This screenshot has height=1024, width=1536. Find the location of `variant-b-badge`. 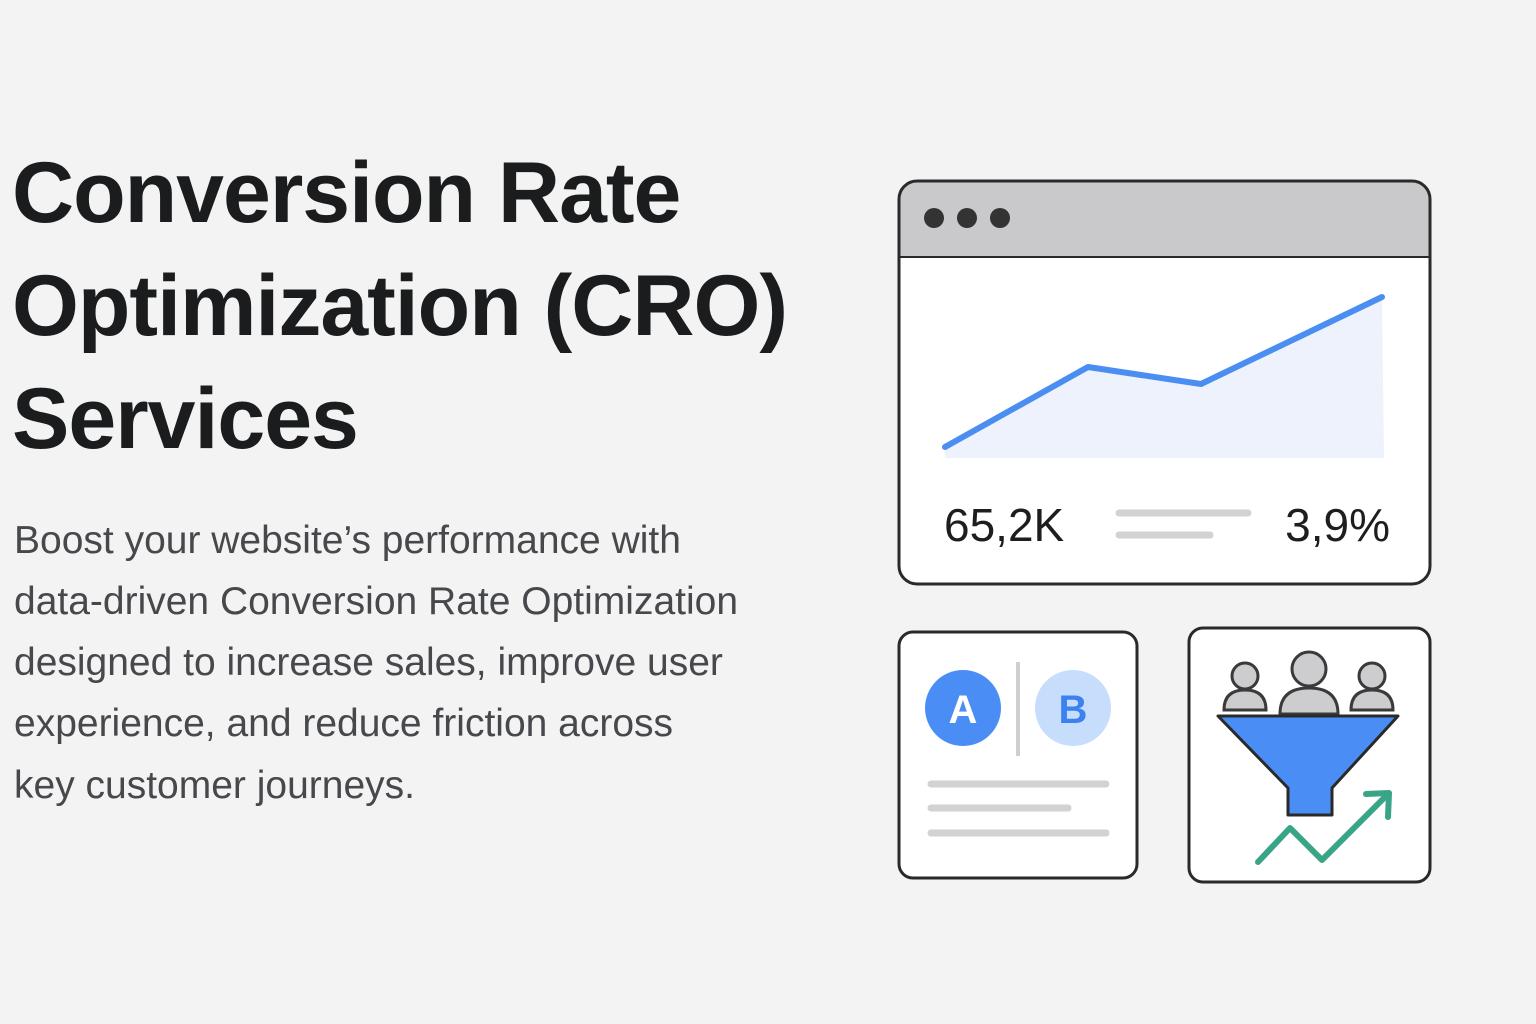

variant-b-badge is located at coordinates (1073, 708).